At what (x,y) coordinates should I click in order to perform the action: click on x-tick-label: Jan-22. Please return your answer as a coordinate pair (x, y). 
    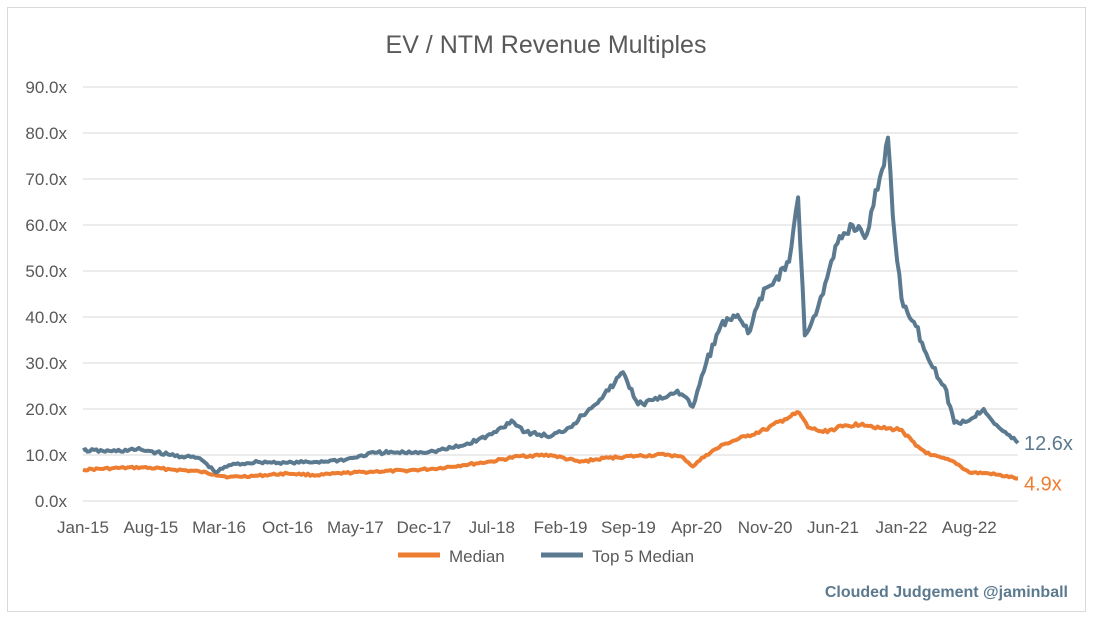
    Looking at the image, I should click on (901, 527).